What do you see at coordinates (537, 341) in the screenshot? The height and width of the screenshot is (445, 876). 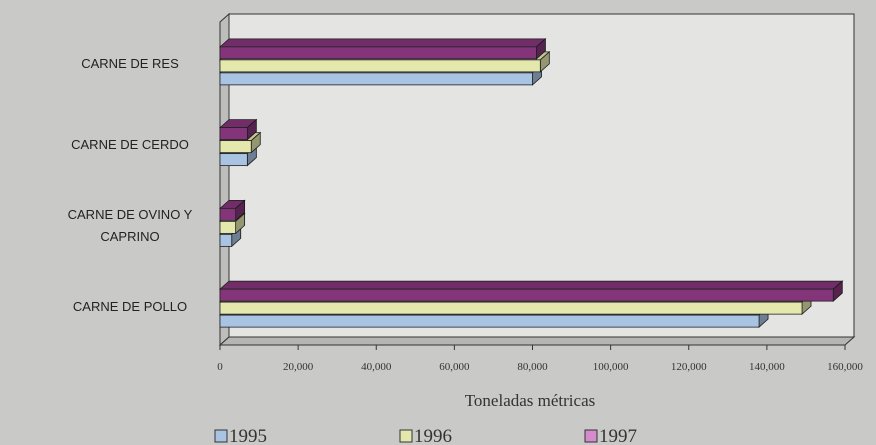 I see `floor` at bounding box center [537, 341].